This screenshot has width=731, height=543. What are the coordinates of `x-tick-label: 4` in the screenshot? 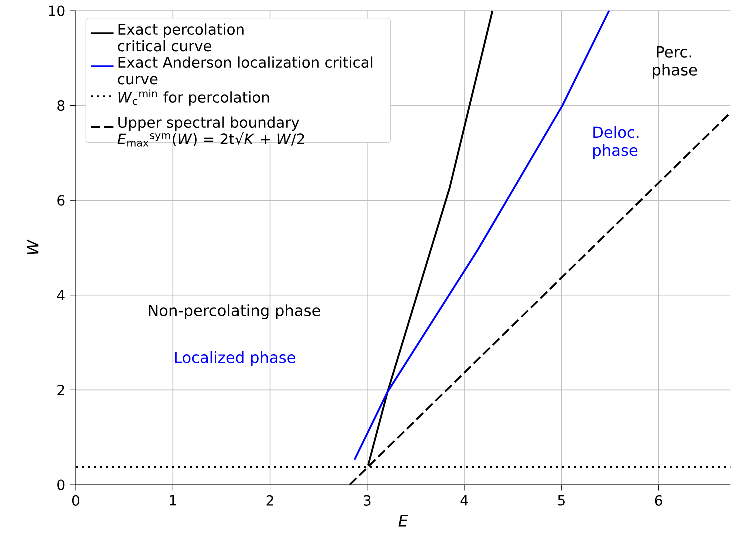 It's located at (464, 500).